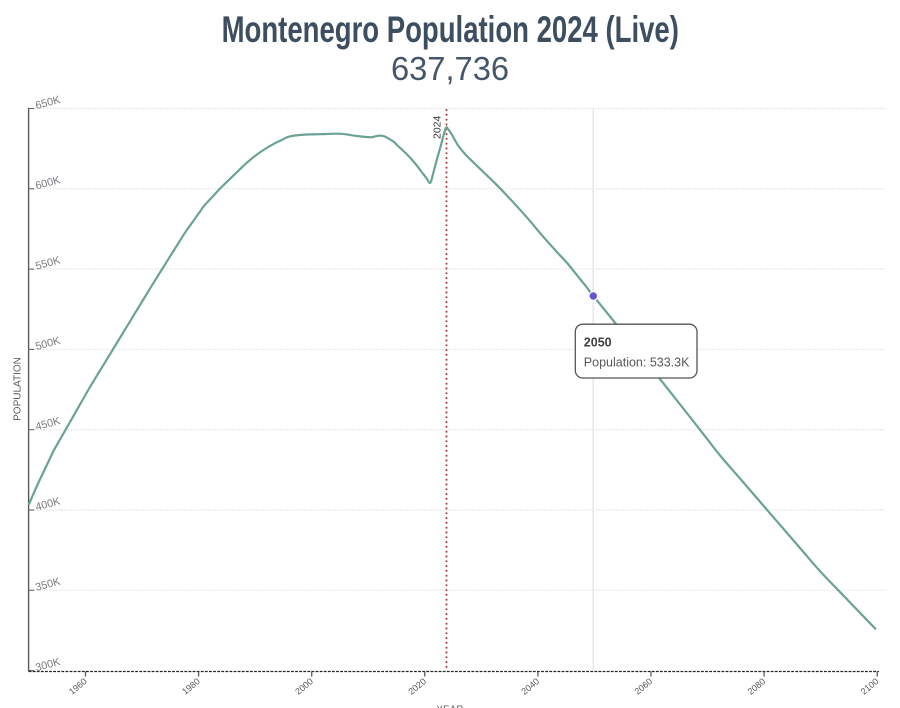 The width and height of the screenshot is (900, 708). What do you see at coordinates (48, 424) in the screenshot?
I see `svg-text: 450K` at bounding box center [48, 424].